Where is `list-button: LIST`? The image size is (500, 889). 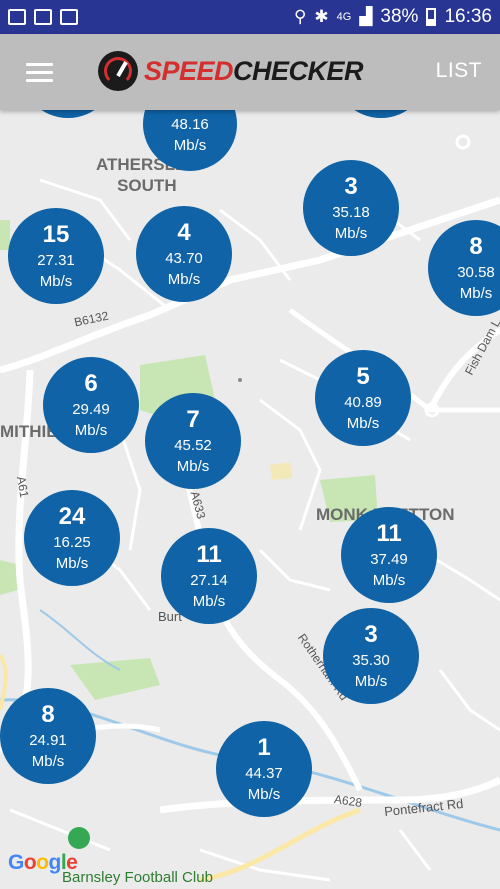 list-button: LIST is located at coordinates (458, 70).